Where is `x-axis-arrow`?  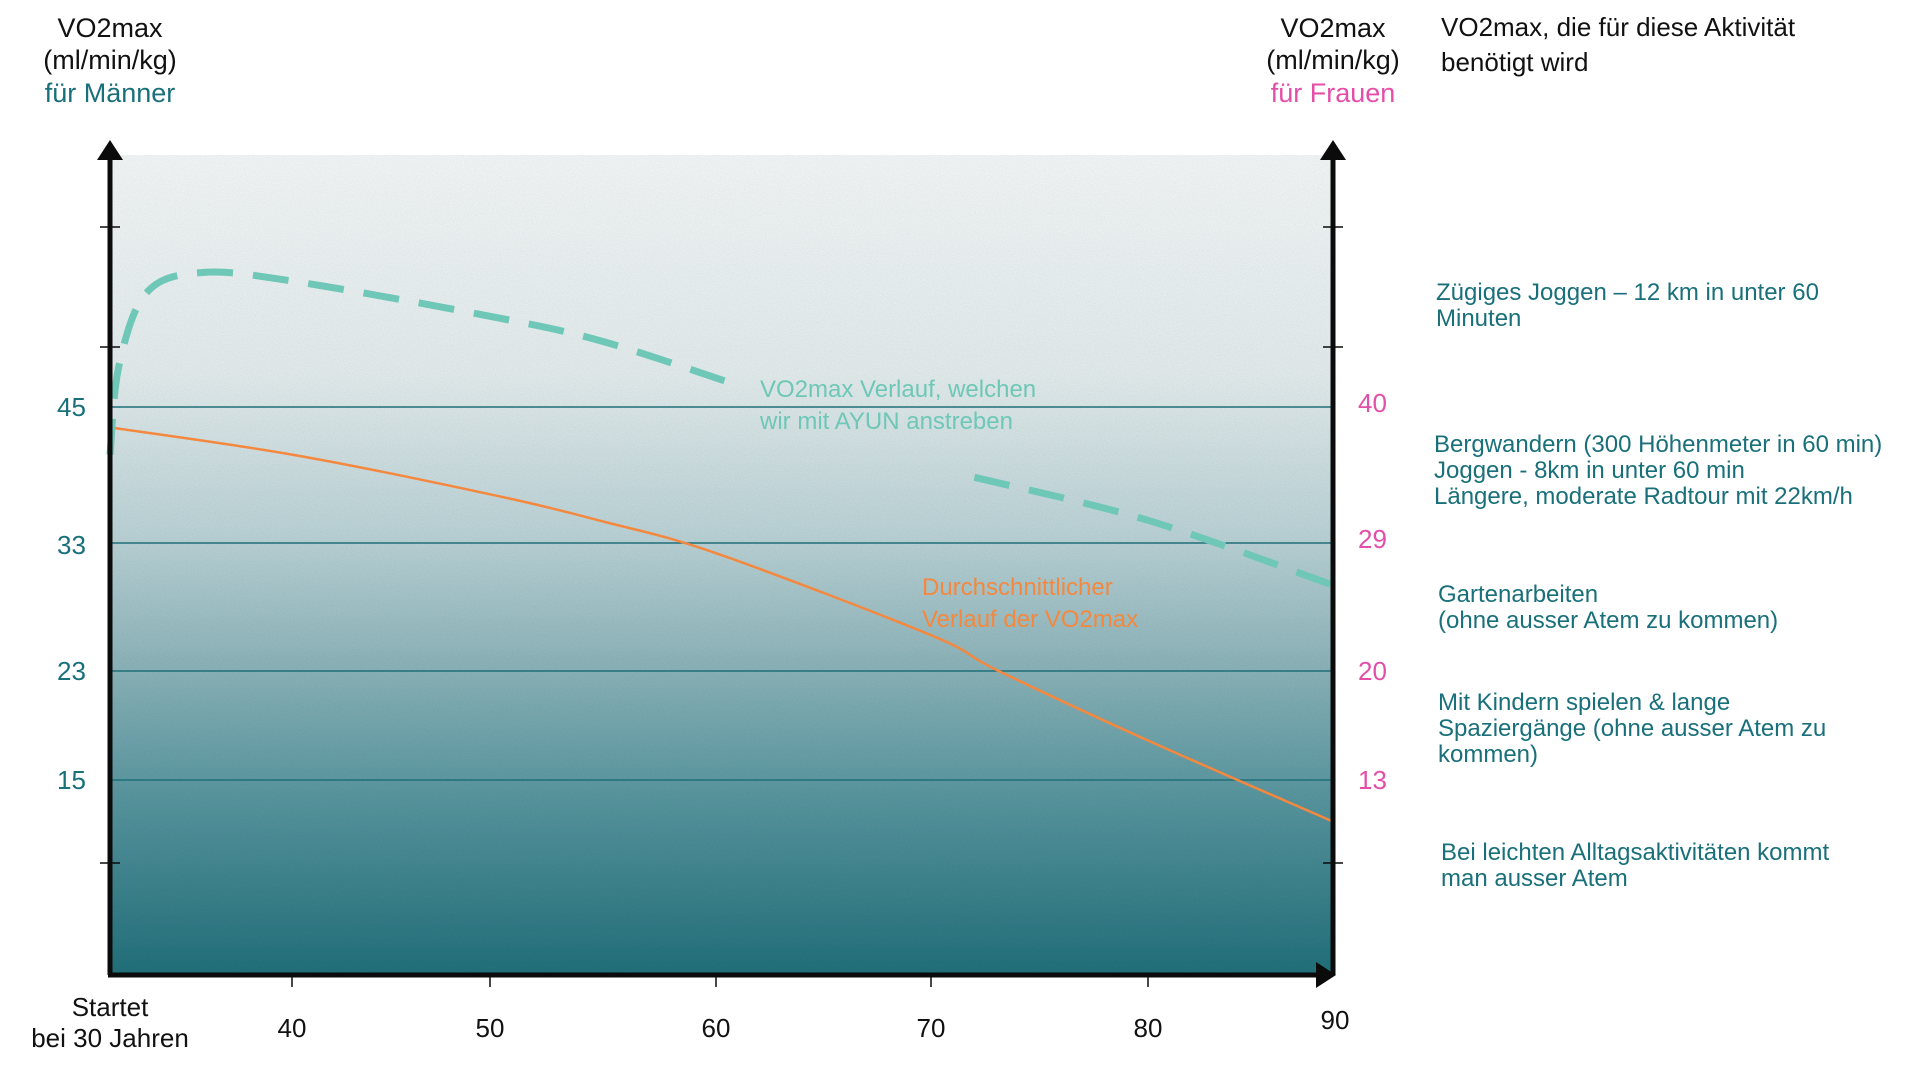 x-axis-arrow is located at coordinates (1326, 975).